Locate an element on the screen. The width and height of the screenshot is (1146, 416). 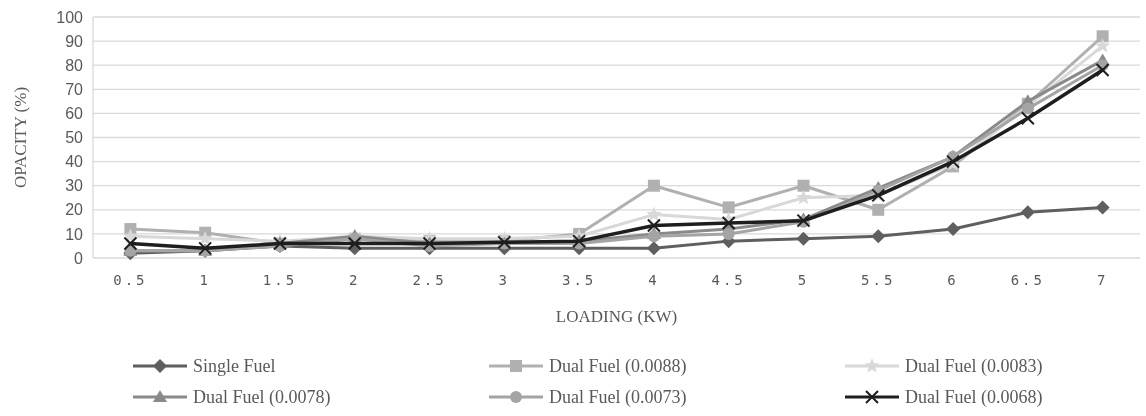
legend-label: Dual Fuel (0.0068) is located at coordinates (974, 398).